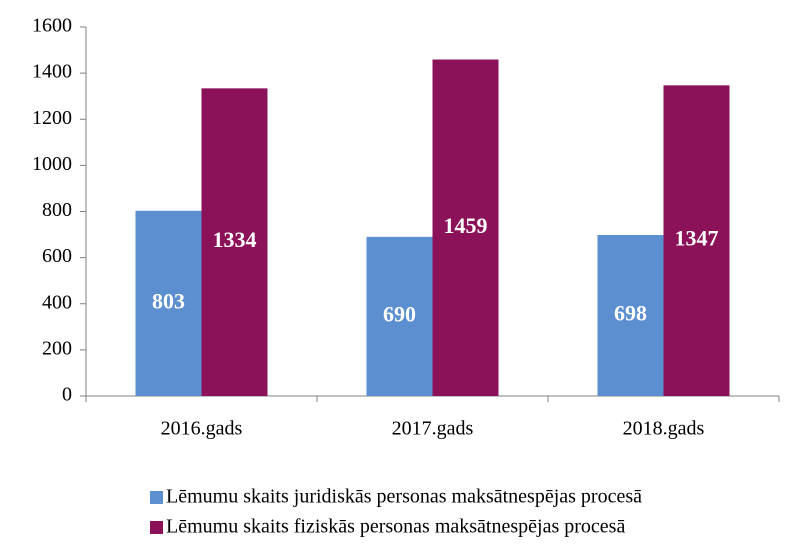  I want to click on y-tick-label: 600, so click(57, 256).